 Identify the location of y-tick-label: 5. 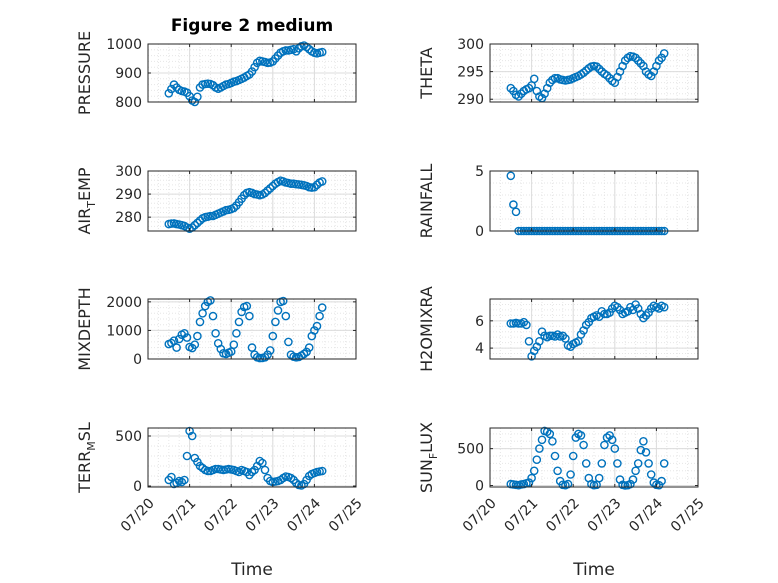
(479, 172).